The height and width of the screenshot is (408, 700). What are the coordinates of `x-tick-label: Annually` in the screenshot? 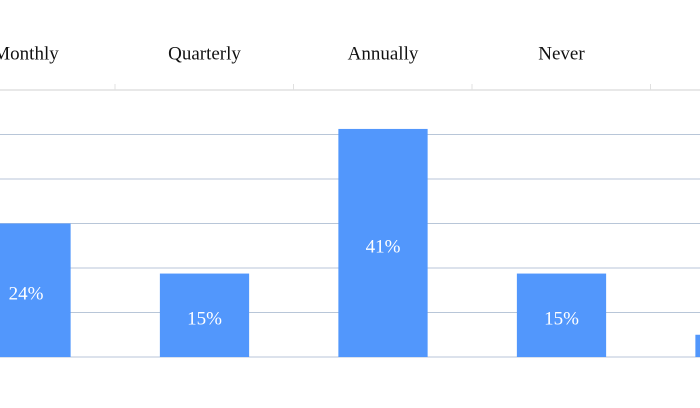 It's located at (383, 53).